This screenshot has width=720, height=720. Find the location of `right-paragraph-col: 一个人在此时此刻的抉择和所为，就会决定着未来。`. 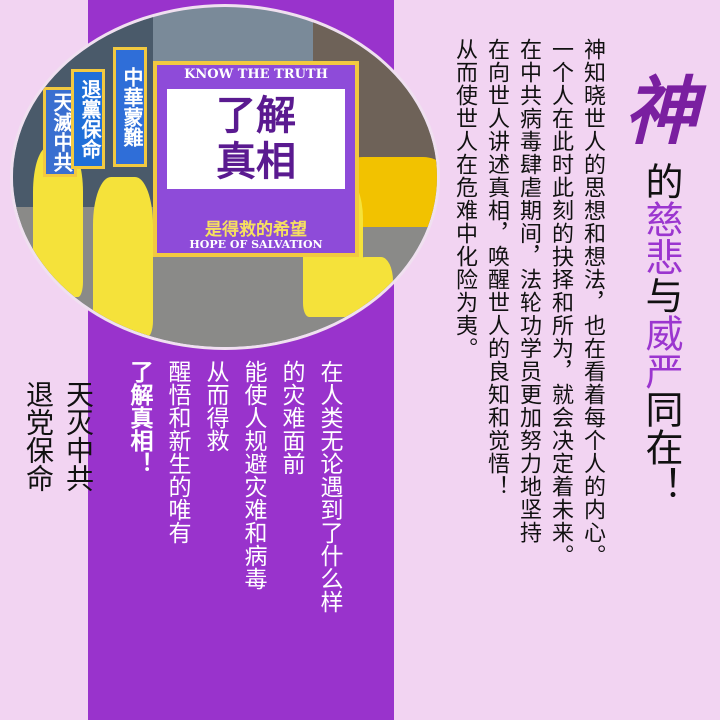

right-paragraph-col: 一个人在此时此刻的抉择和所为，就会决定着未来。 is located at coordinates (560, 302).